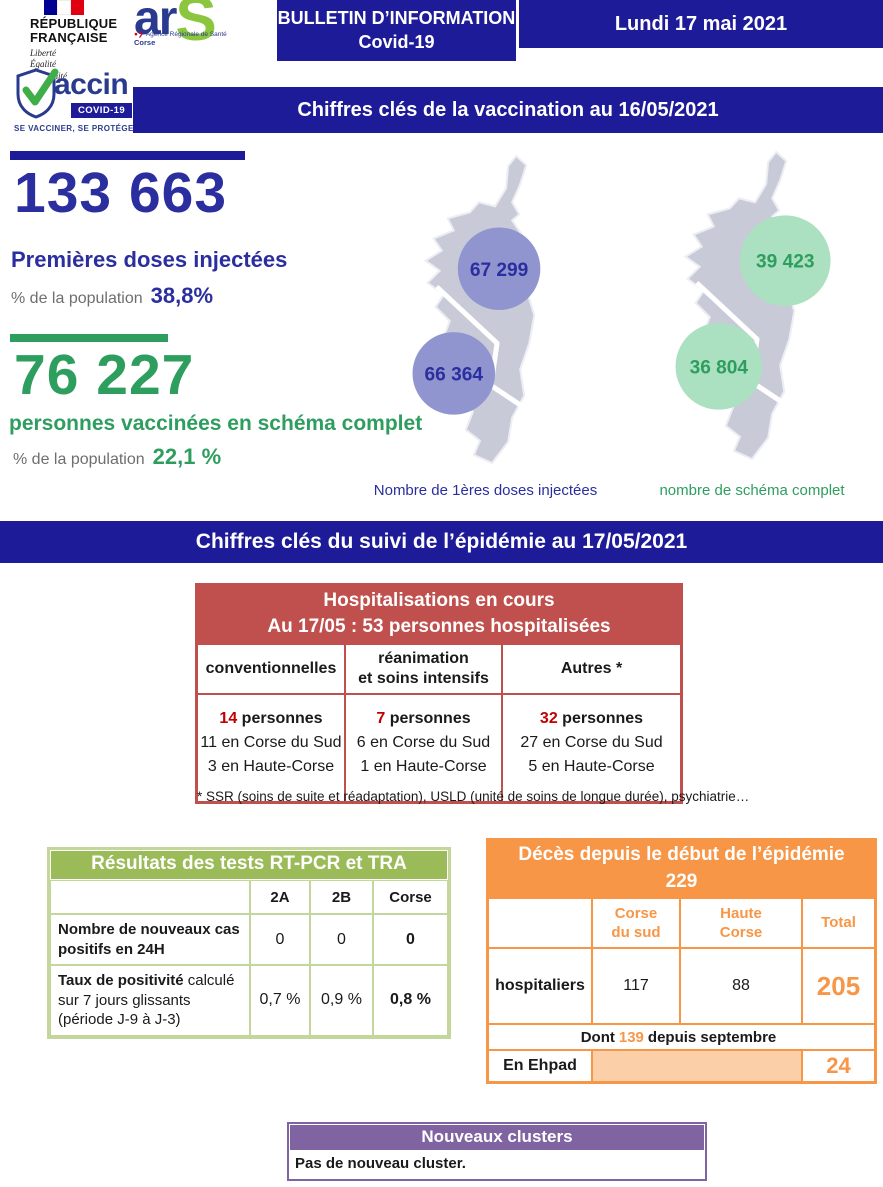  What do you see at coordinates (104, 375) in the screenshot?
I see `complete-schema-value: 76 227` at bounding box center [104, 375].